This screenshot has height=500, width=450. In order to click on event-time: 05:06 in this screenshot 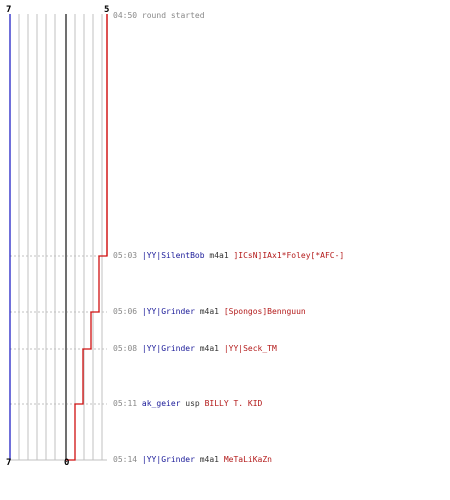, I will do `click(125, 311)`.